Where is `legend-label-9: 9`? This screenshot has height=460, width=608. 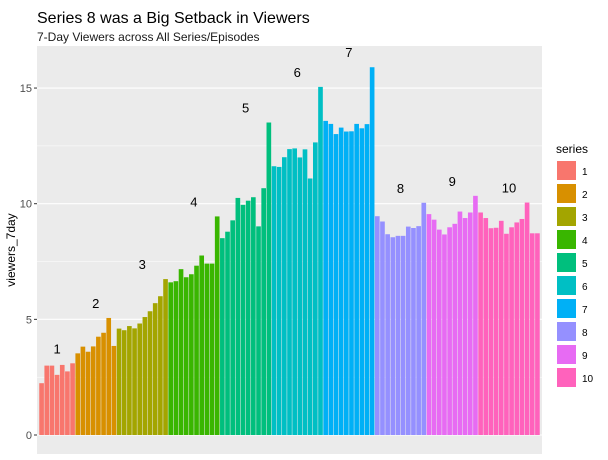
legend-label-9: 9 is located at coordinates (585, 356).